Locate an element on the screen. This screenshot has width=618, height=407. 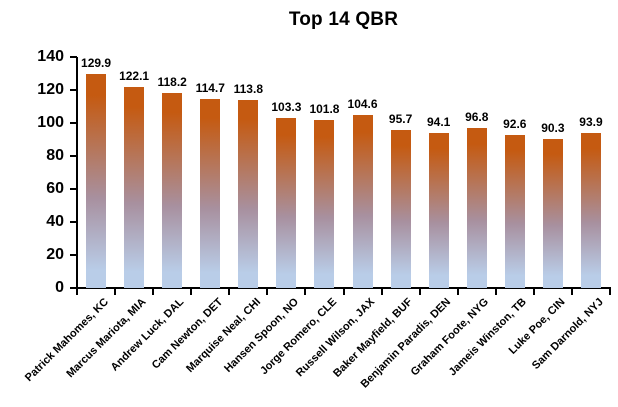
y-tick-label: 120 is located at coordinates (50, 89).